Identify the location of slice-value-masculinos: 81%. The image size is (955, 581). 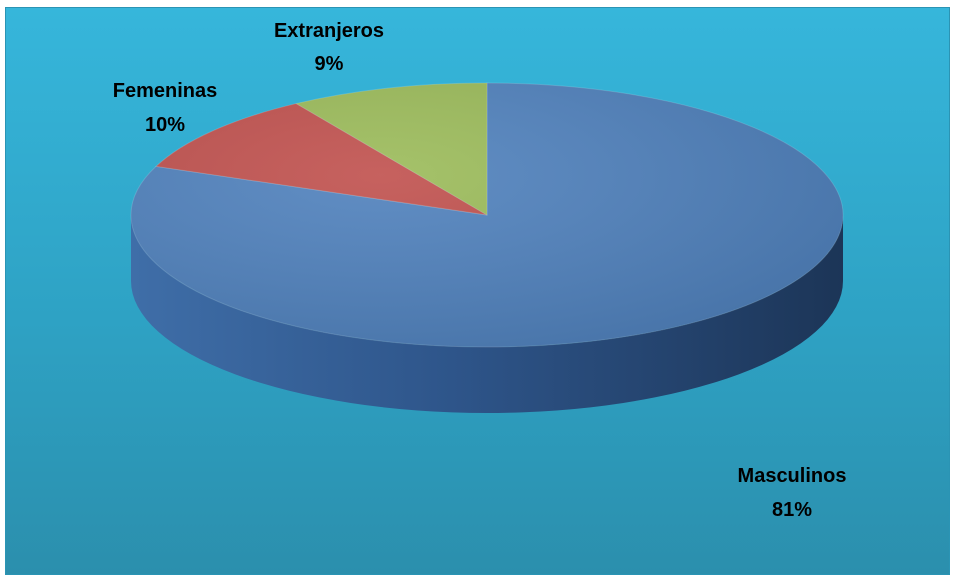
(792, 510).